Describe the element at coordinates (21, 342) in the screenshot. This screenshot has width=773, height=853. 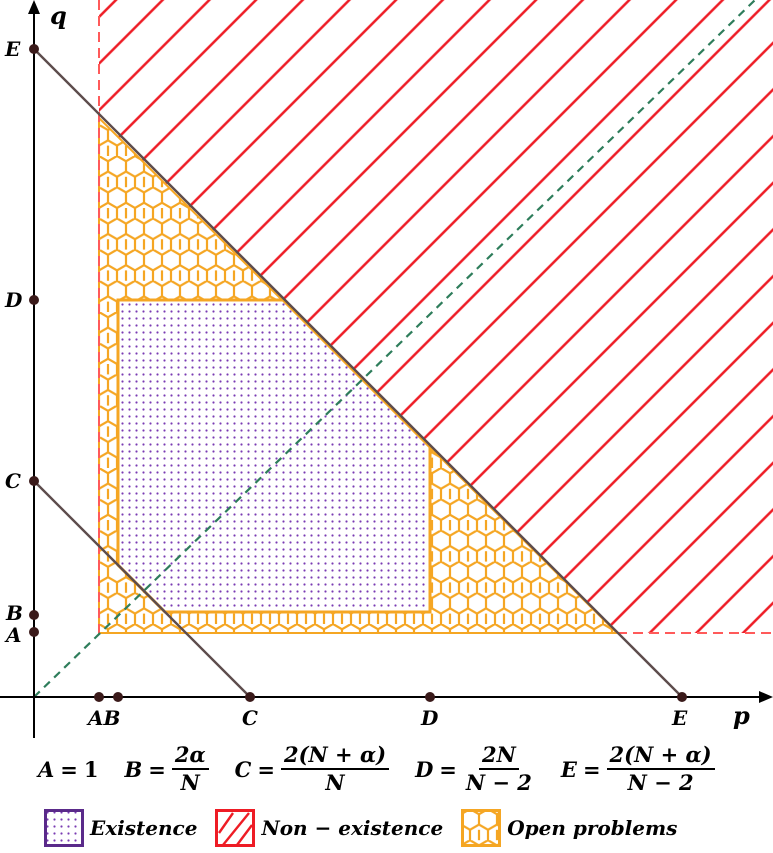
I see `y-axis-points: E D C B A` at that location.